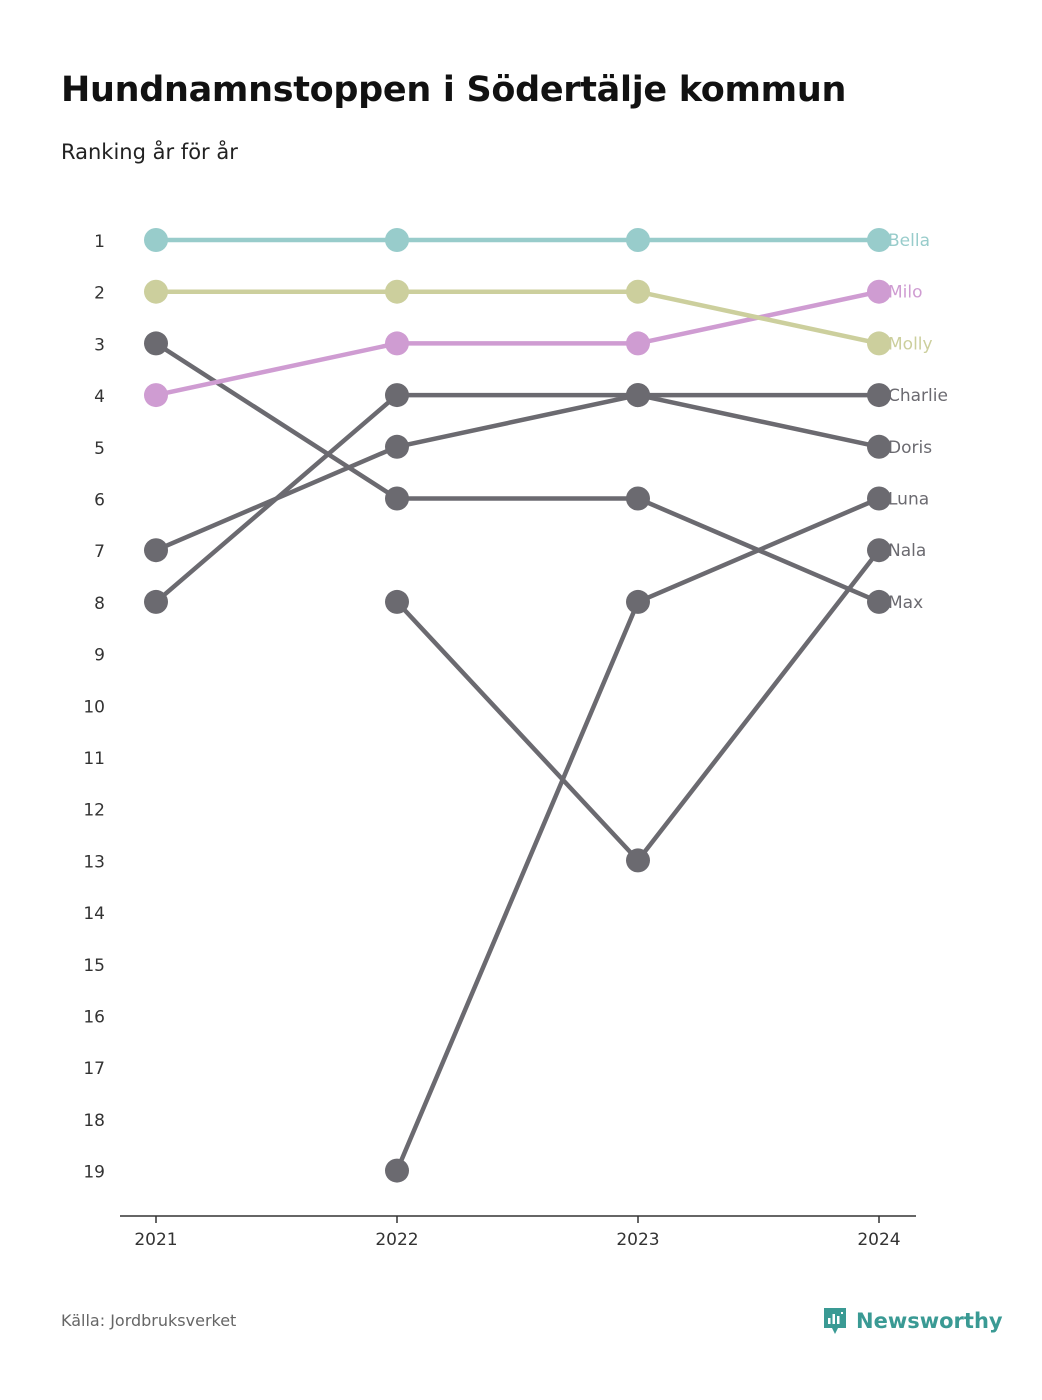 The image size is (1042, 1400). What do you see at coordinates (94, 1069) in the screenshot?
I see `y-tick-label: 17` at bounding box center [94, 1069].